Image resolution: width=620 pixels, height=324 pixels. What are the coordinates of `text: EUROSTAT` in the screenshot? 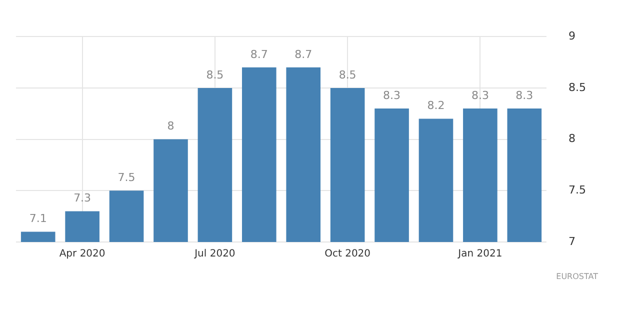 It's located at (577, 277).